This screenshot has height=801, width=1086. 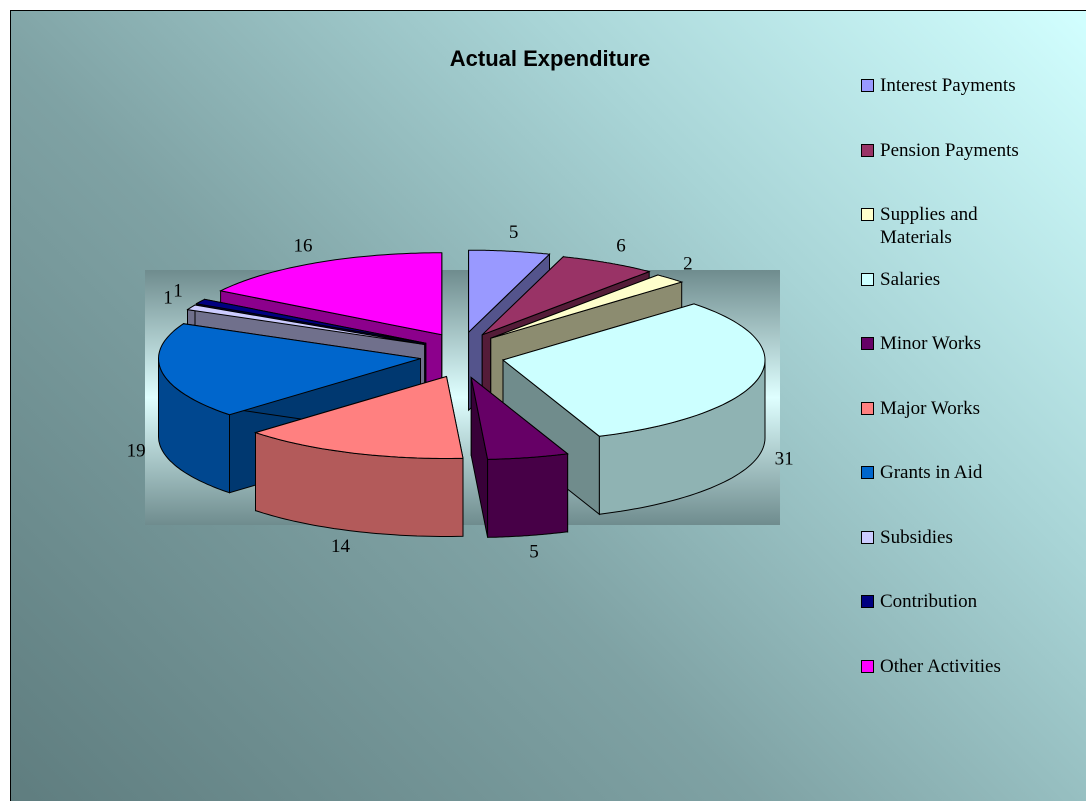 What do you see at coordinates (948, 85) in the screenshot?
I see `legend-label: Interest Payments` at bounding box center [948, 85].